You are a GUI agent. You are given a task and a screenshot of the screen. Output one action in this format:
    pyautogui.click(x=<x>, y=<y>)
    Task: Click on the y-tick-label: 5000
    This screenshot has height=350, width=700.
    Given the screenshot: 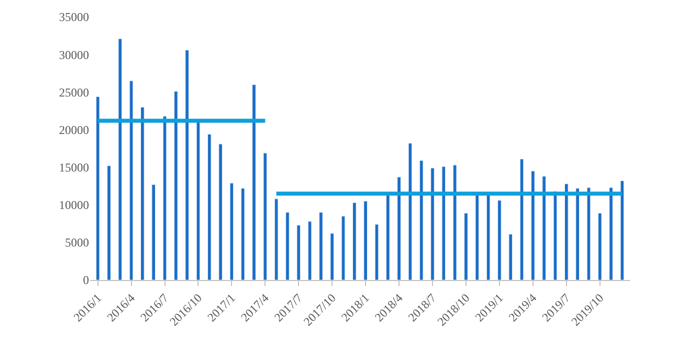 What is the action you would take?
    pyautogui.click(x=77, y=243)
    